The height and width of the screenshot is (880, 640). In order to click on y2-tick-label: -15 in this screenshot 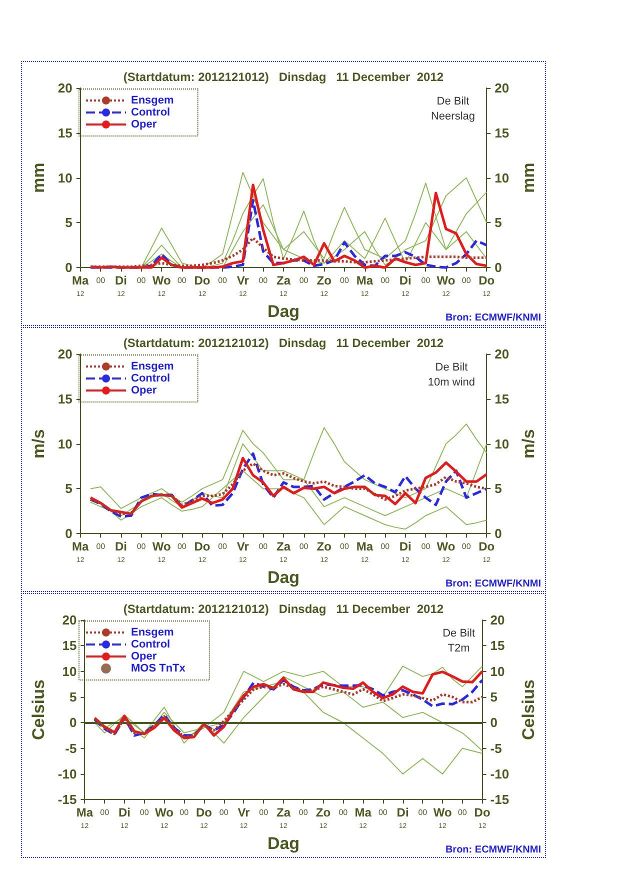, I will do `click(500, 800)`.